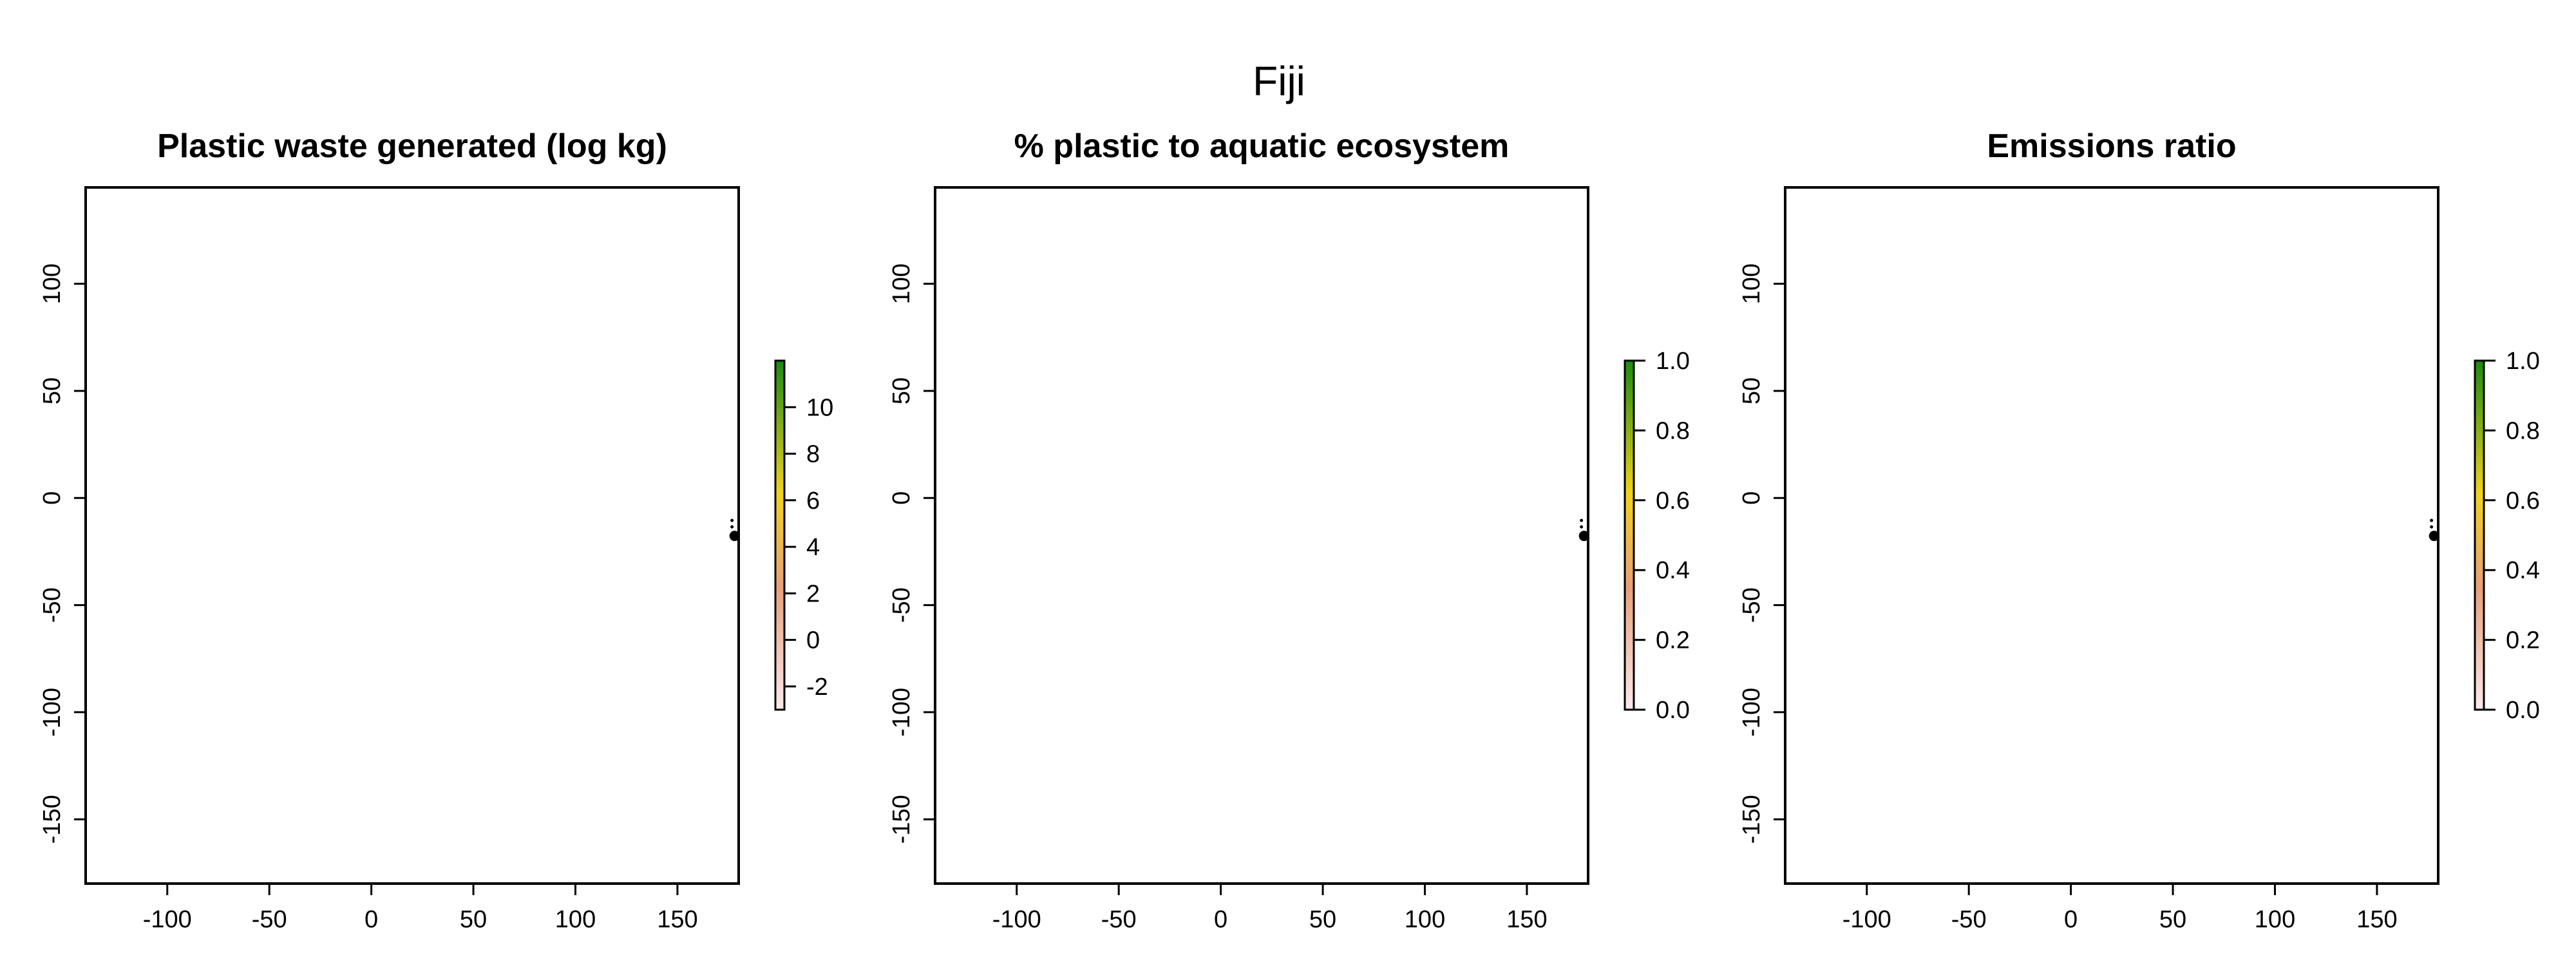 The image size is (2576, 966). Describe the element at coordinates (2111, 147) in the screenshot. I see `panel-title: Emissions ratio` at that location.